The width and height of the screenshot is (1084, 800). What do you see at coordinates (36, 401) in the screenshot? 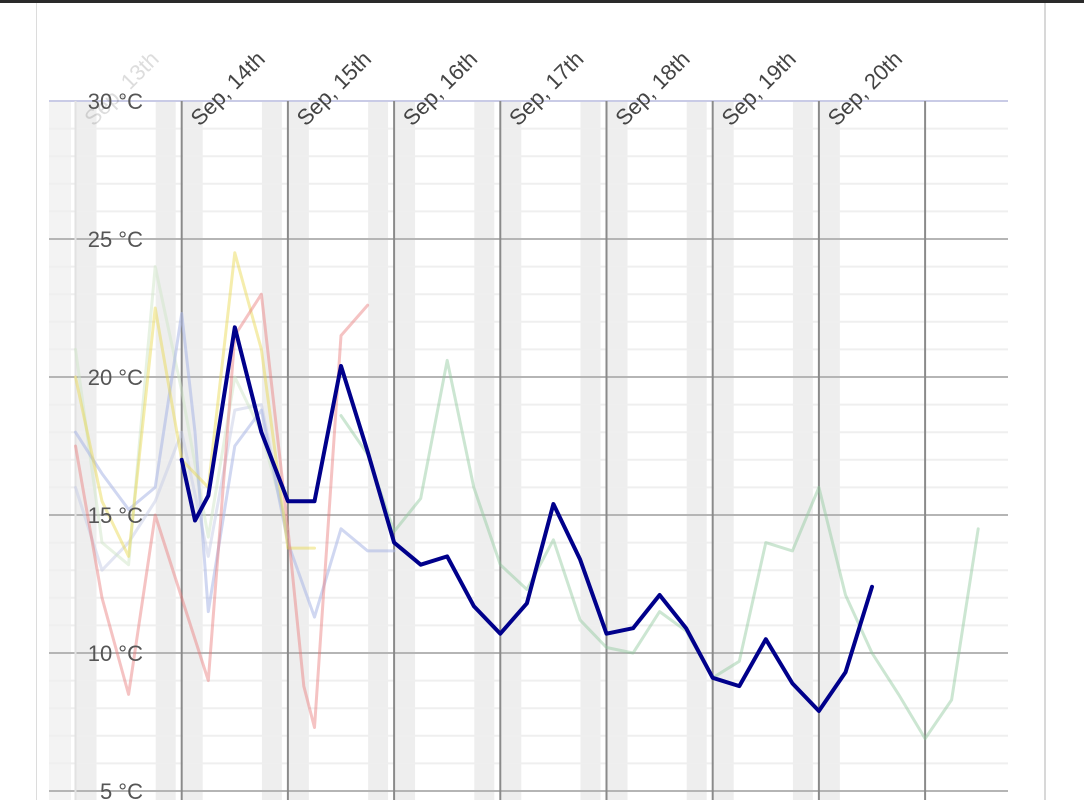
I see `left-border` at bounding box center [36, 401].